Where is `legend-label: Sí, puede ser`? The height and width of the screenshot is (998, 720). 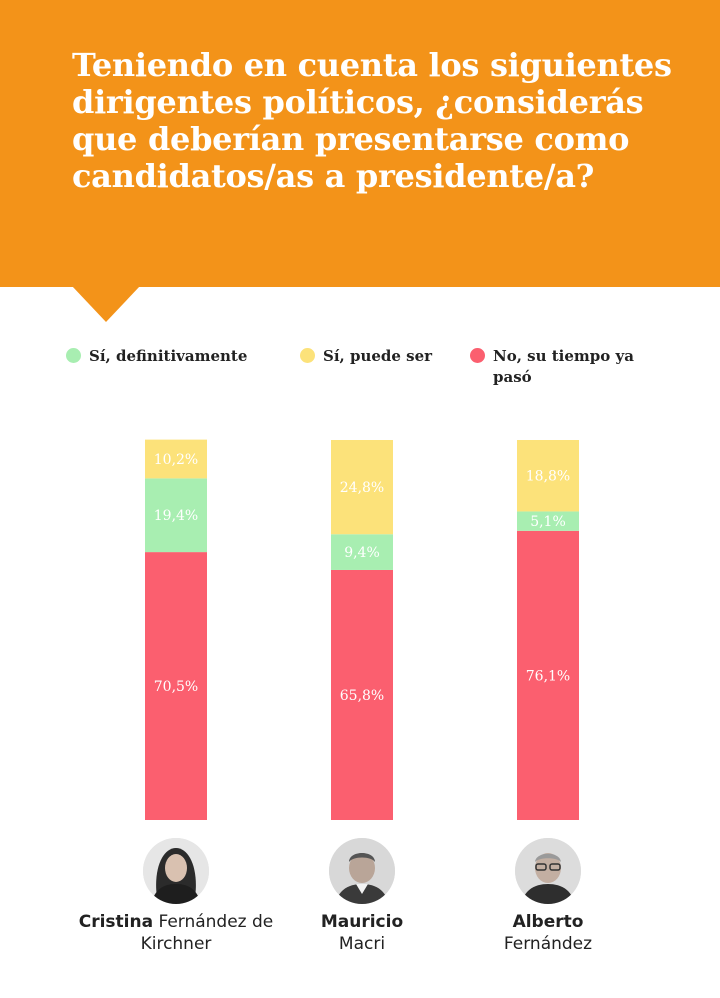 legend-label: Sí, puede ser is located at coordinates (378, 356).